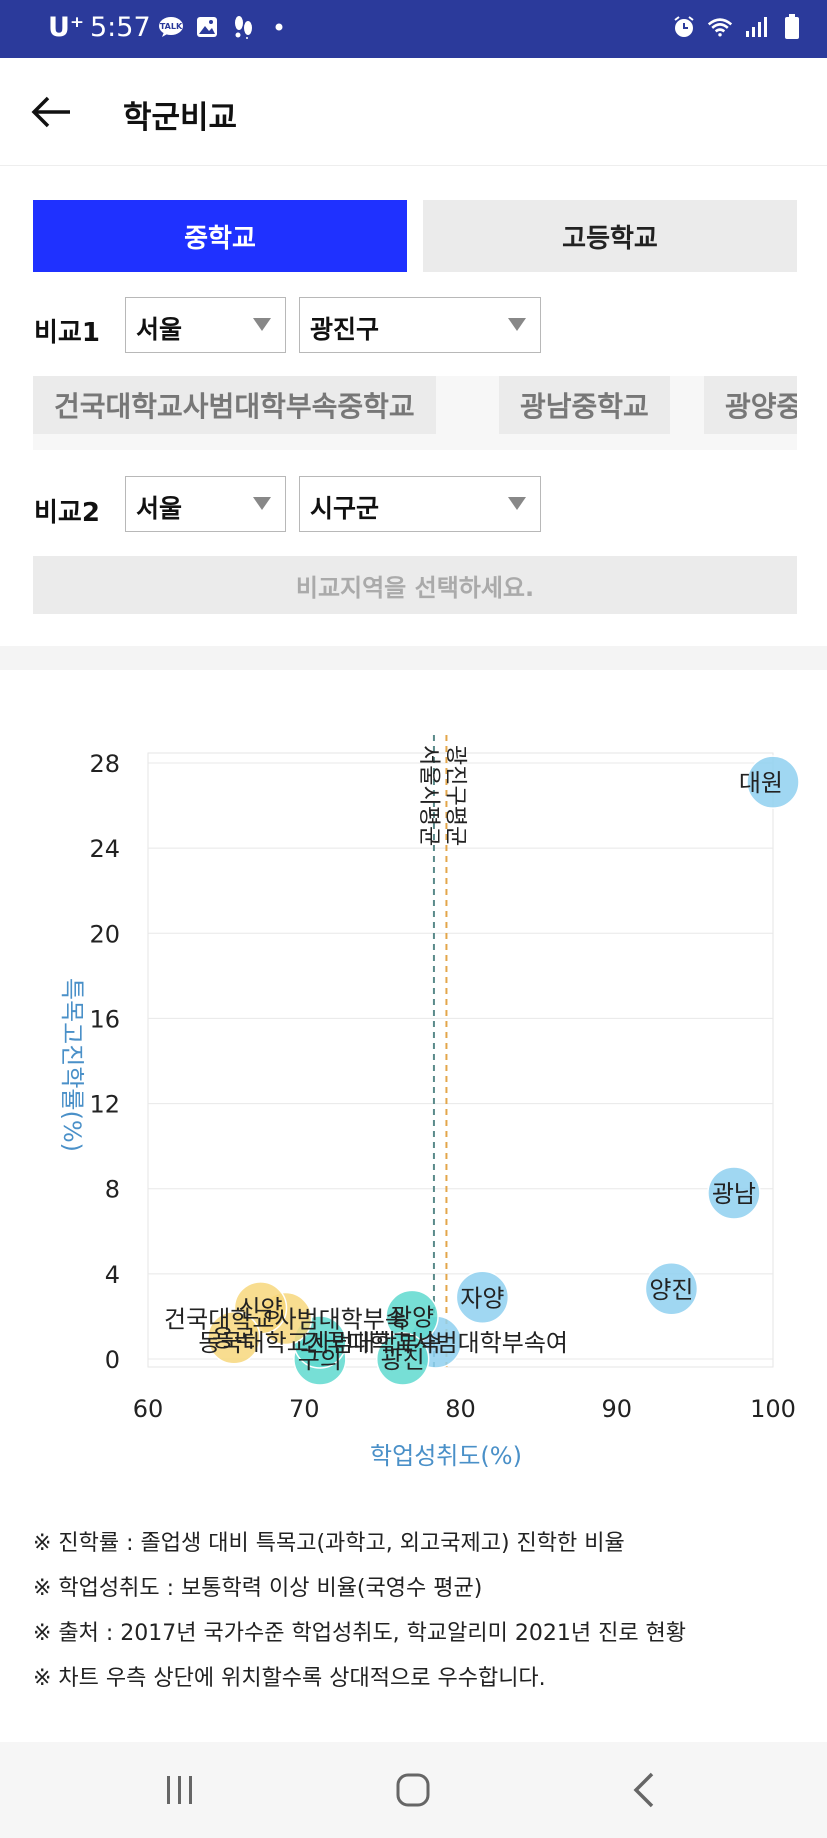  Describe the element at coordinates (207, 27) in the screenshot. I see `gallery-icon` at that location.